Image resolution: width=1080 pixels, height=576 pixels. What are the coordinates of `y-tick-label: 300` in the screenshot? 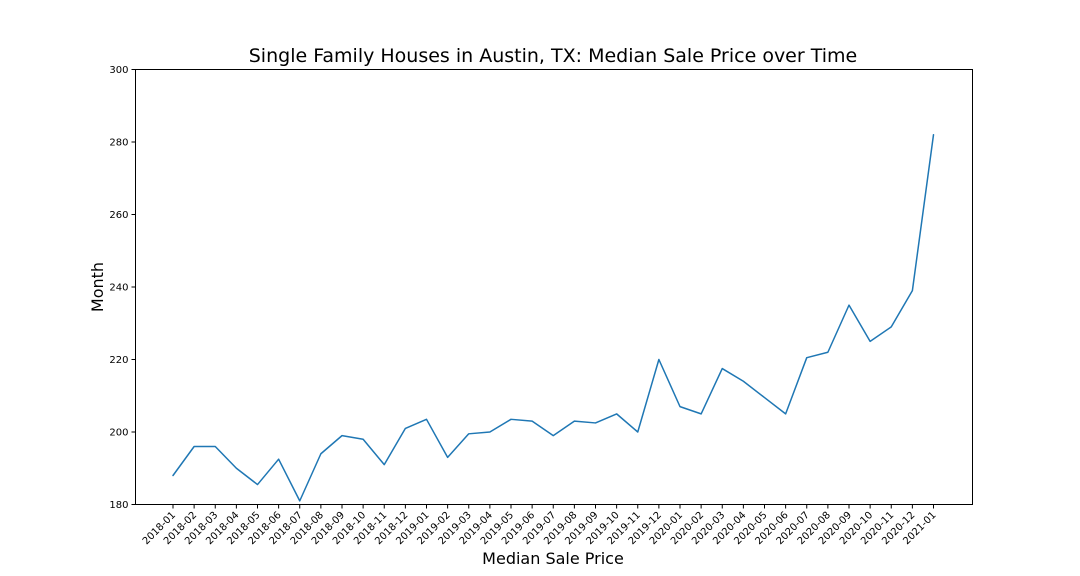 It's located at (118, 70).